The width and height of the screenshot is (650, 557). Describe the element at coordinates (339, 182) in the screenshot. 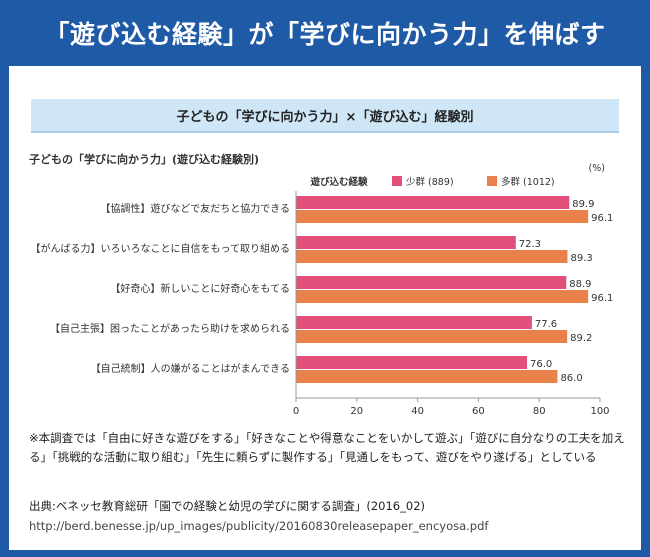

I see `legend-title: 遊び込む経験` at that location.